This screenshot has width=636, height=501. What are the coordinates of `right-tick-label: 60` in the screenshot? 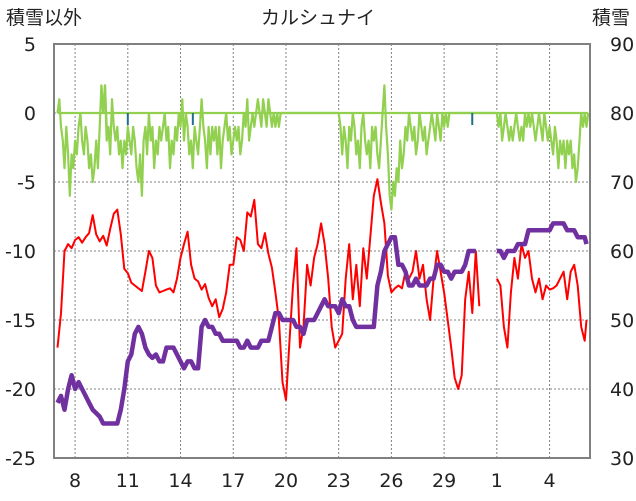 It's located at (622, 252).